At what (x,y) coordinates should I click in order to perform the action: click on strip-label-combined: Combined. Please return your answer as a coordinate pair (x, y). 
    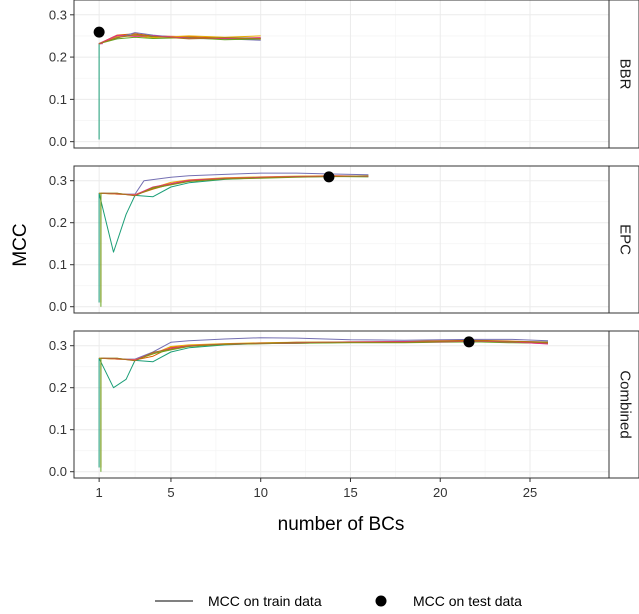
    Looking at the image, I should click on (625, 404).